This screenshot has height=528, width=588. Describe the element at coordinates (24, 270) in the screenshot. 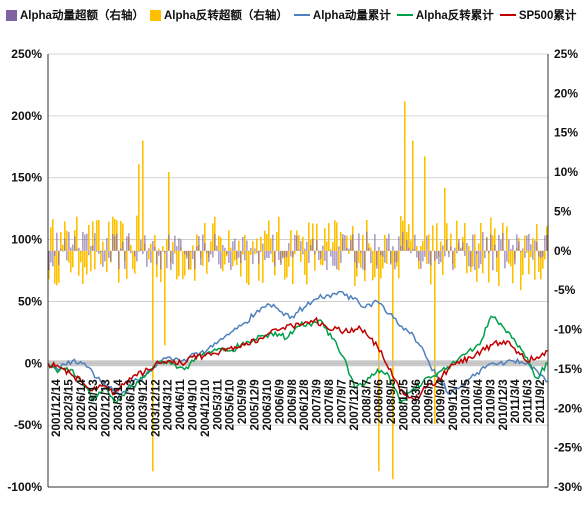

I see `left-axis-ticks: 250% 200% 150% 100% 50% 0% -50% -100%` at that location.